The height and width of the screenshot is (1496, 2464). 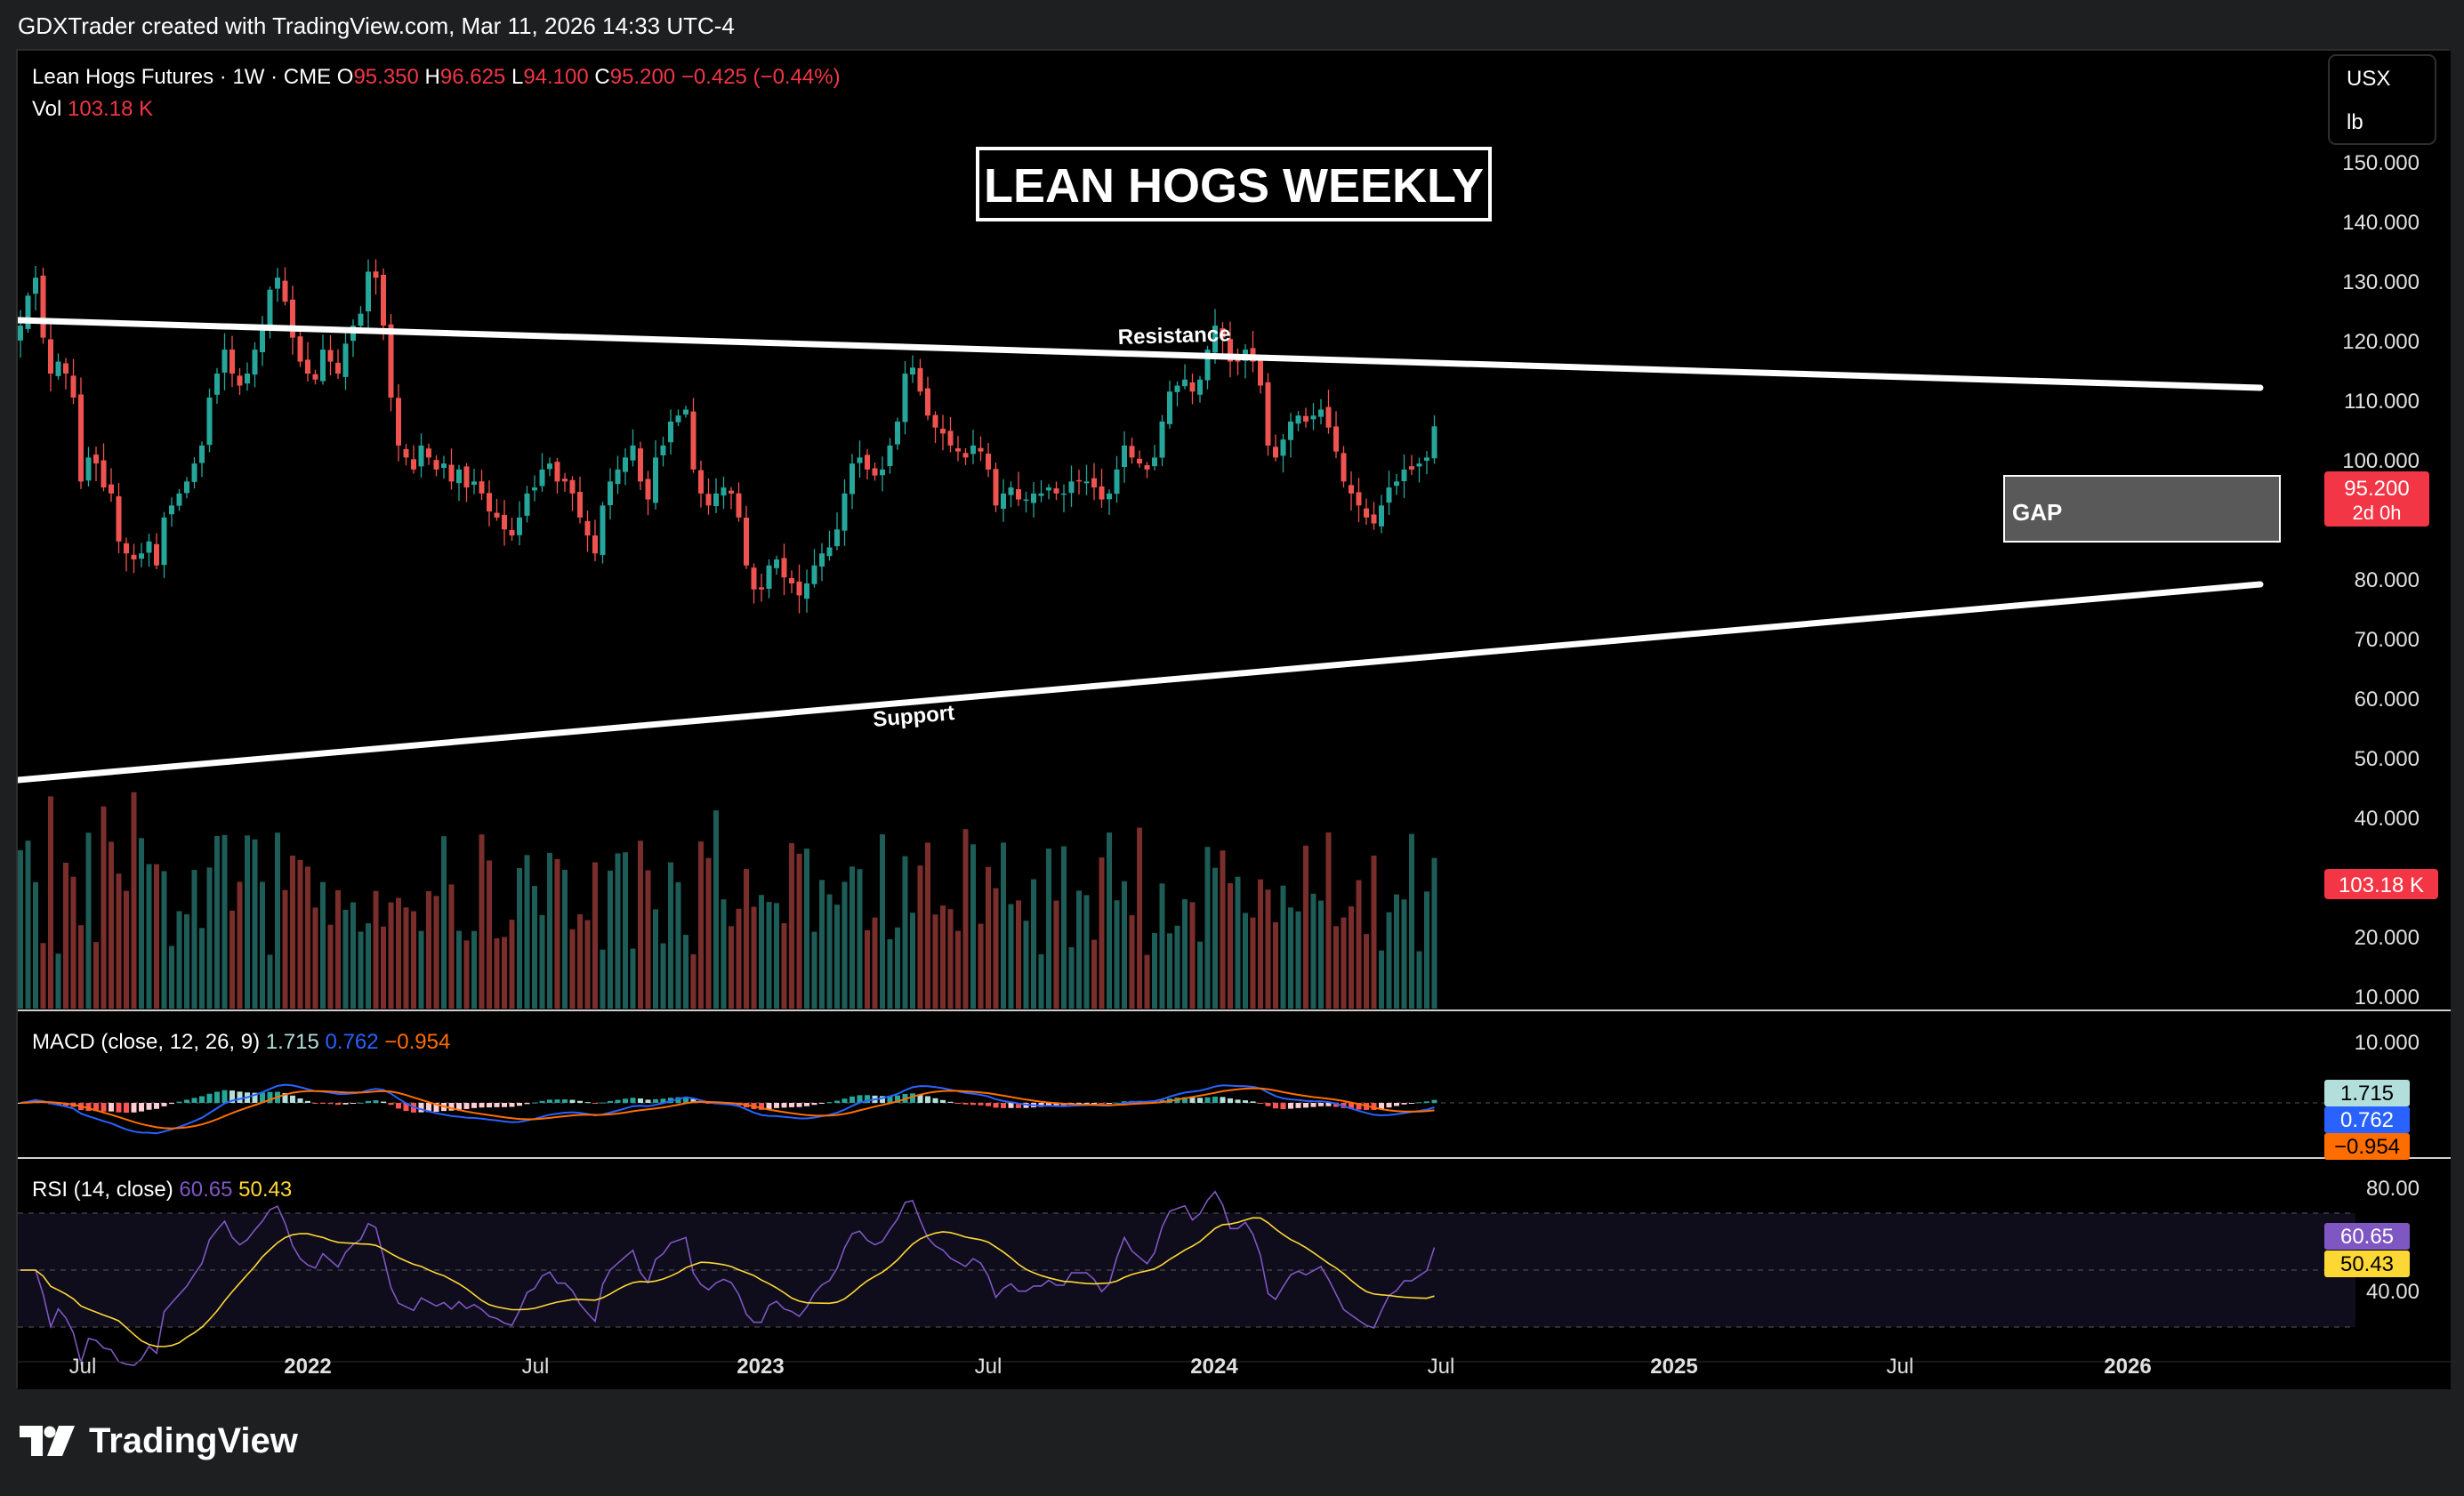 I want to click on time-axis-tick: Jul, so click(x=1441, y=1367).